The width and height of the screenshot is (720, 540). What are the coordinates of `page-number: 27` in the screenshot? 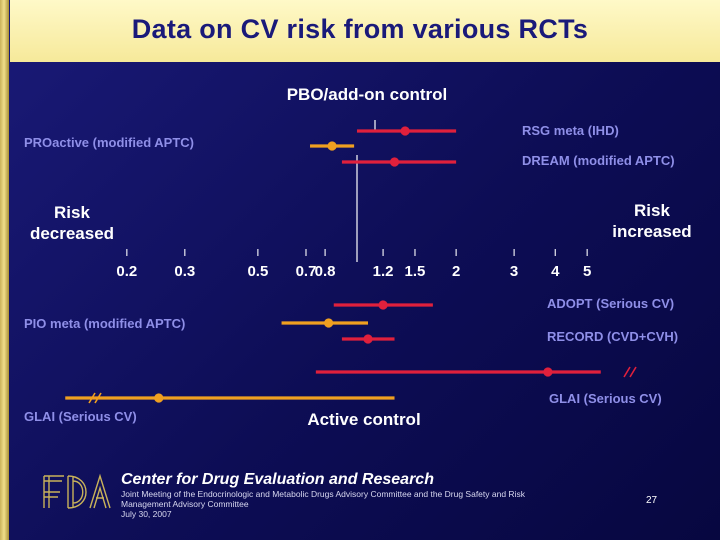 It's located at (652, 500).